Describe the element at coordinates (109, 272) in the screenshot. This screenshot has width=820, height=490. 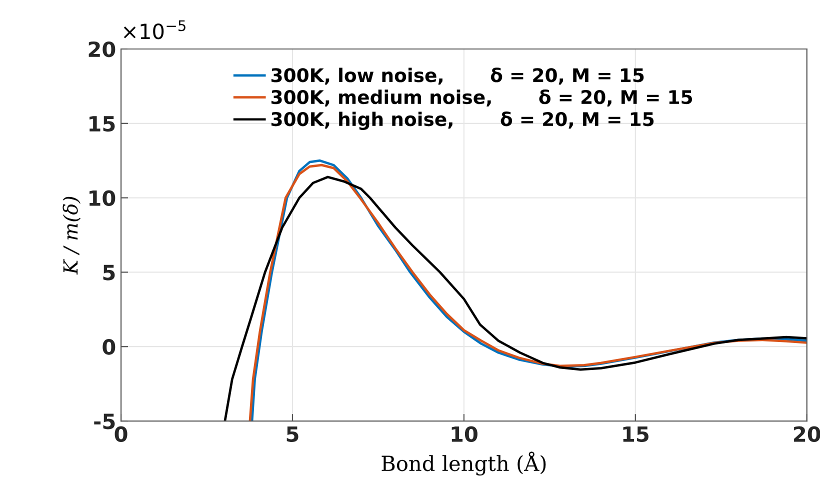
I see `y-tick-label: 5` at that location.